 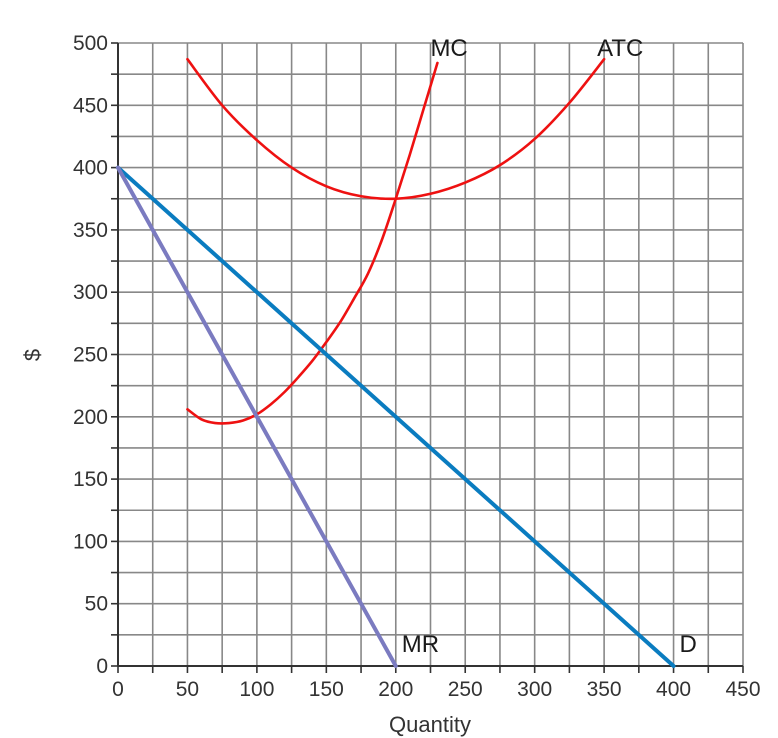 I want to click on x-axis-title: Quantity, so click(x=430, y=724).